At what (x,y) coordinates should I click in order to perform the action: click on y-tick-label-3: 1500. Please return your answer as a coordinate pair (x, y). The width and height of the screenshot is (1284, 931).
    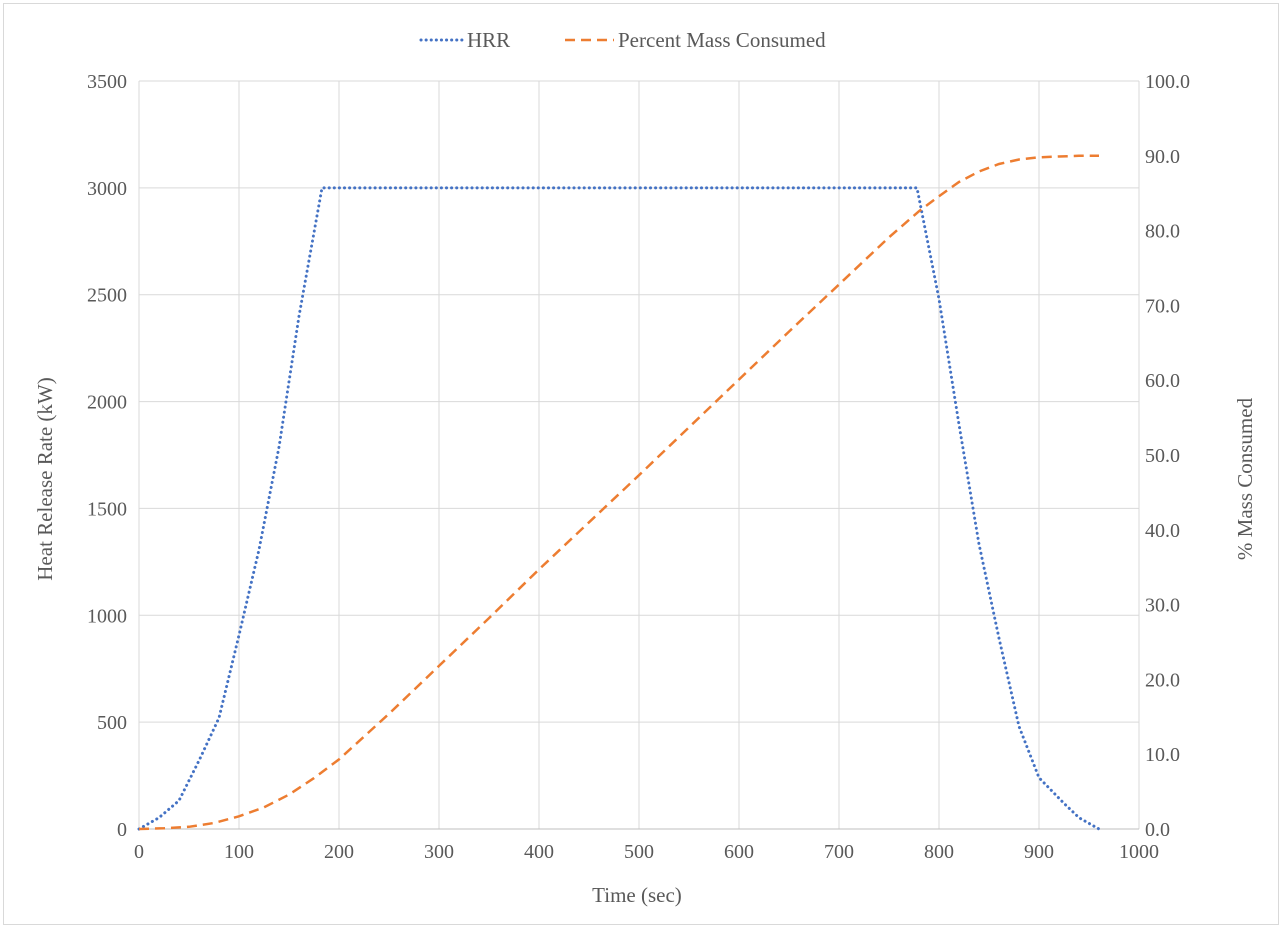
    Looking at the image, I should click on (107, 509).